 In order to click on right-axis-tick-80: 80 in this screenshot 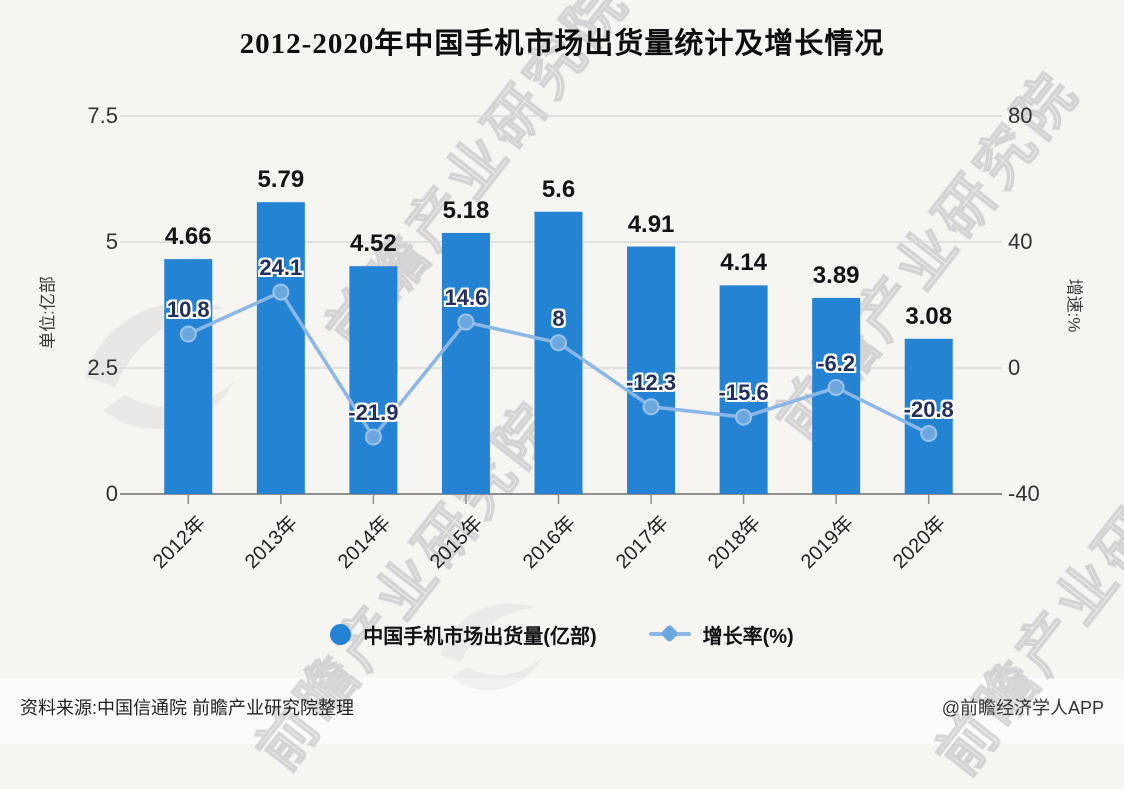, I will do `click(1020, 115)`.